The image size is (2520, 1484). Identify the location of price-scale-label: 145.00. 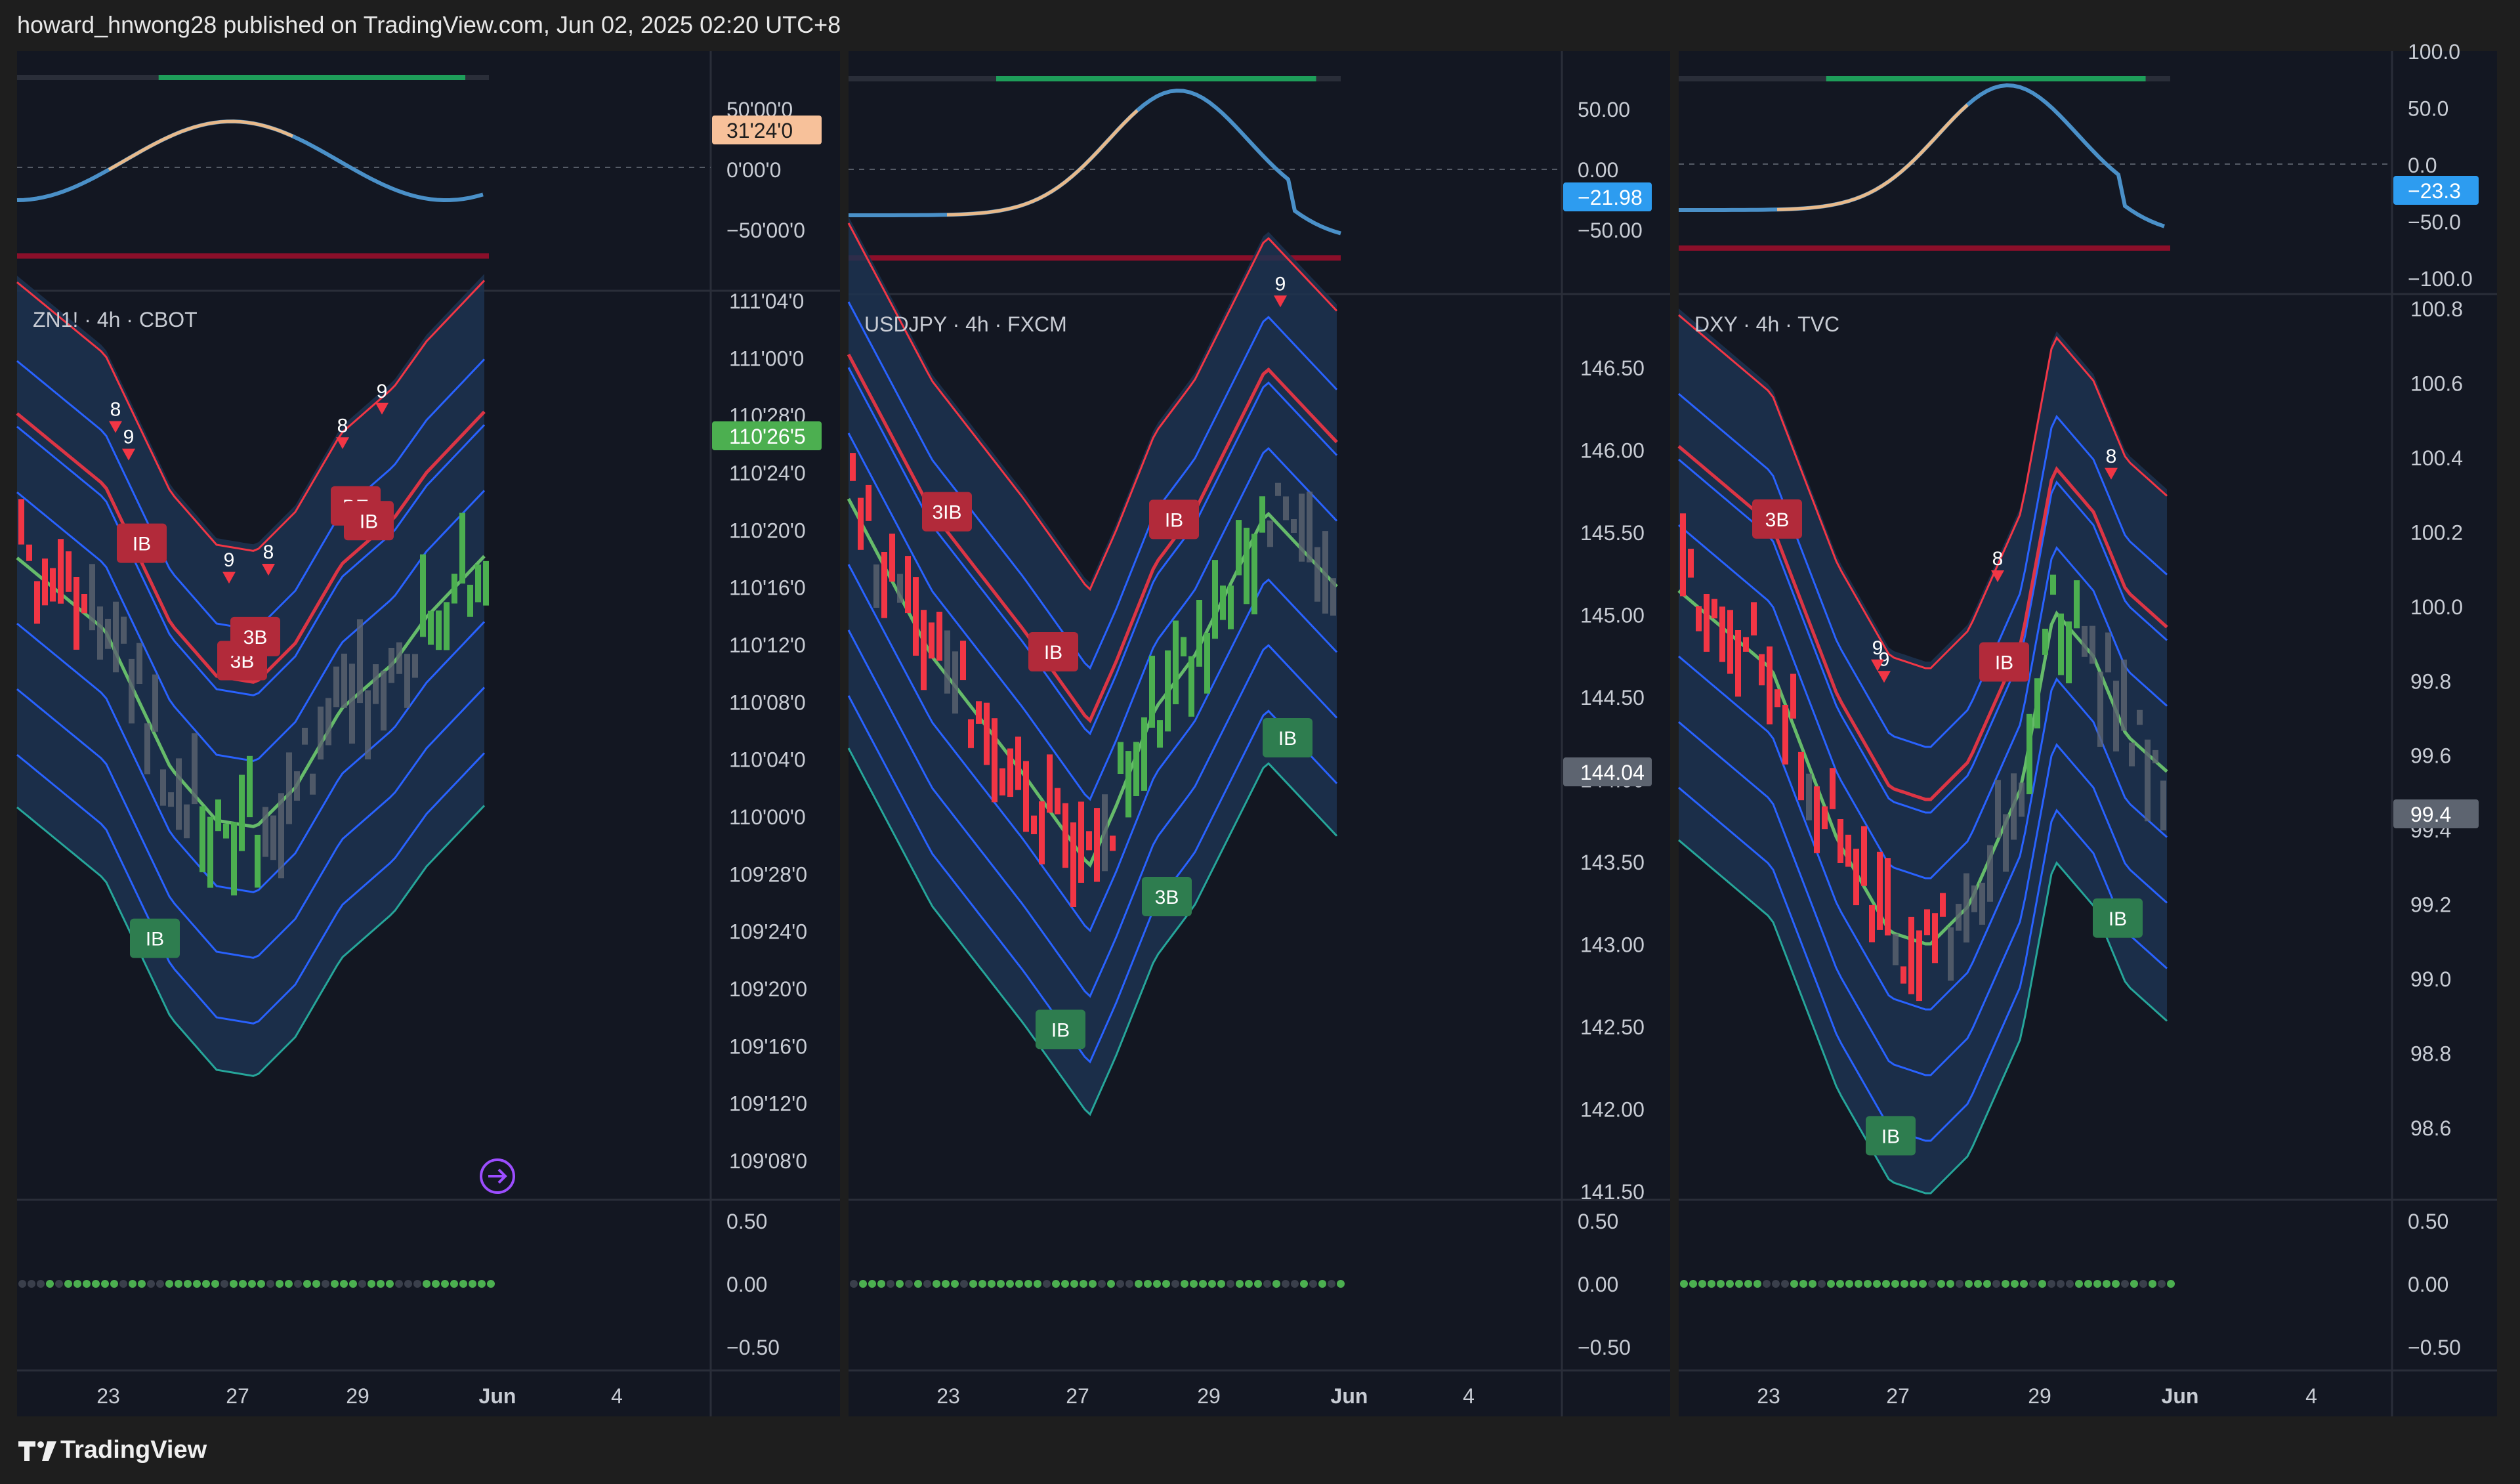
(1612, 615).